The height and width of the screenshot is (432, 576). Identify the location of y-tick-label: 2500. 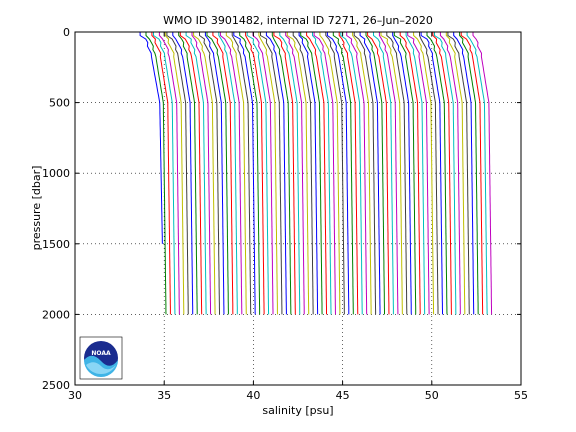
(56, 385).